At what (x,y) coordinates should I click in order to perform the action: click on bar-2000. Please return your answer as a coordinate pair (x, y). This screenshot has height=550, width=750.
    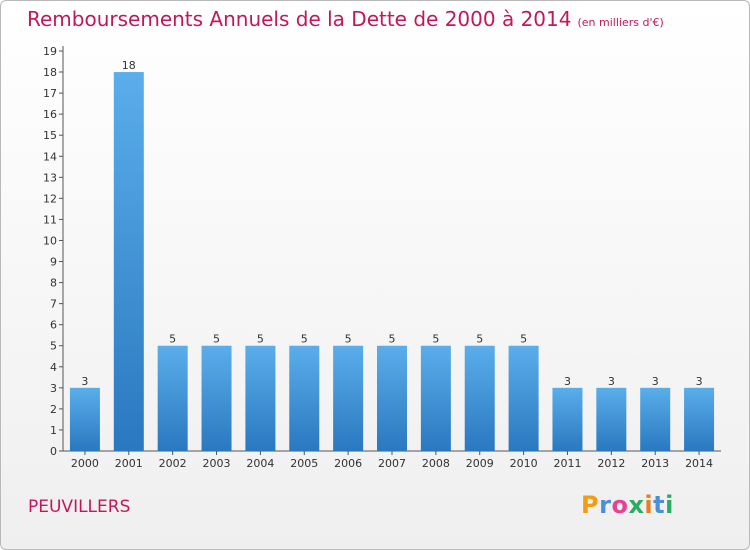
    Looking at the image, I should click on (84, 419).